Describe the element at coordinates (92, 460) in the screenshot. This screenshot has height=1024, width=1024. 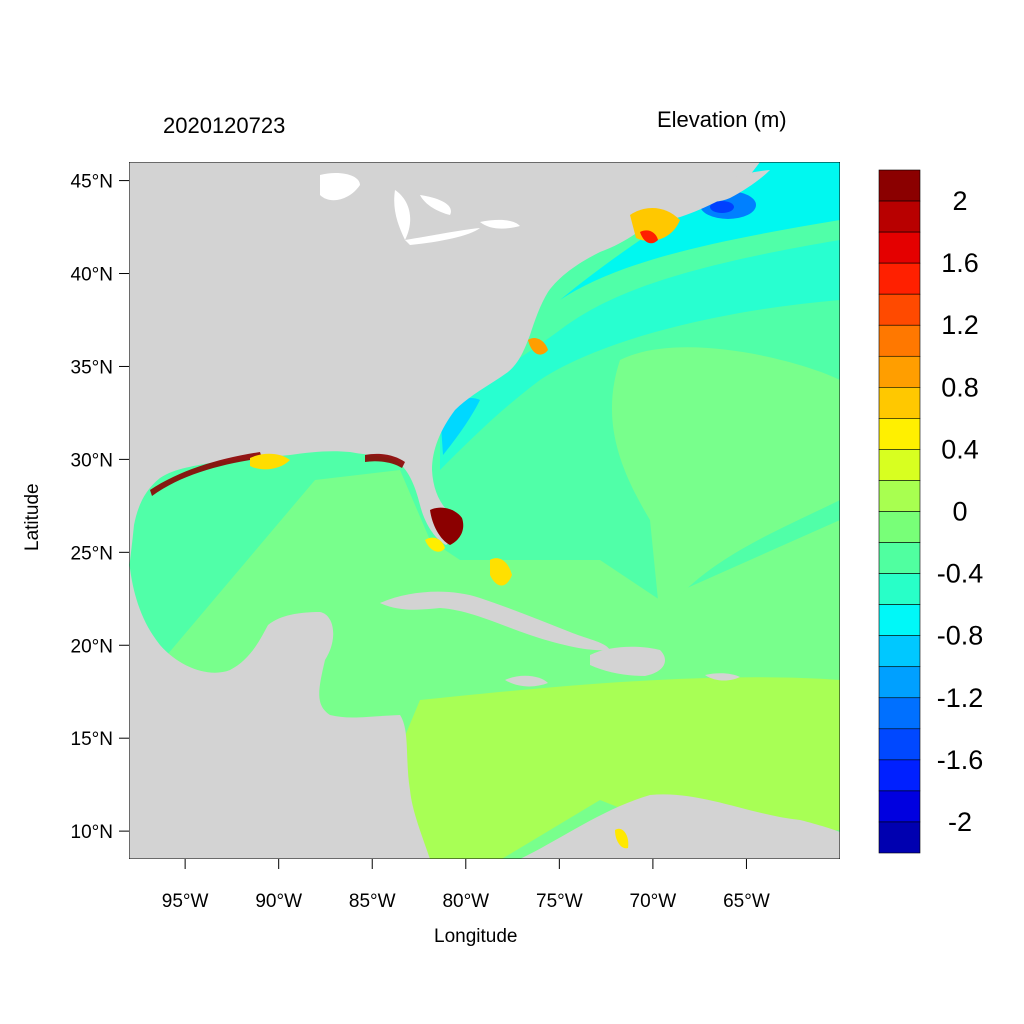
I see `y-tick-label: 30°N` at that location.